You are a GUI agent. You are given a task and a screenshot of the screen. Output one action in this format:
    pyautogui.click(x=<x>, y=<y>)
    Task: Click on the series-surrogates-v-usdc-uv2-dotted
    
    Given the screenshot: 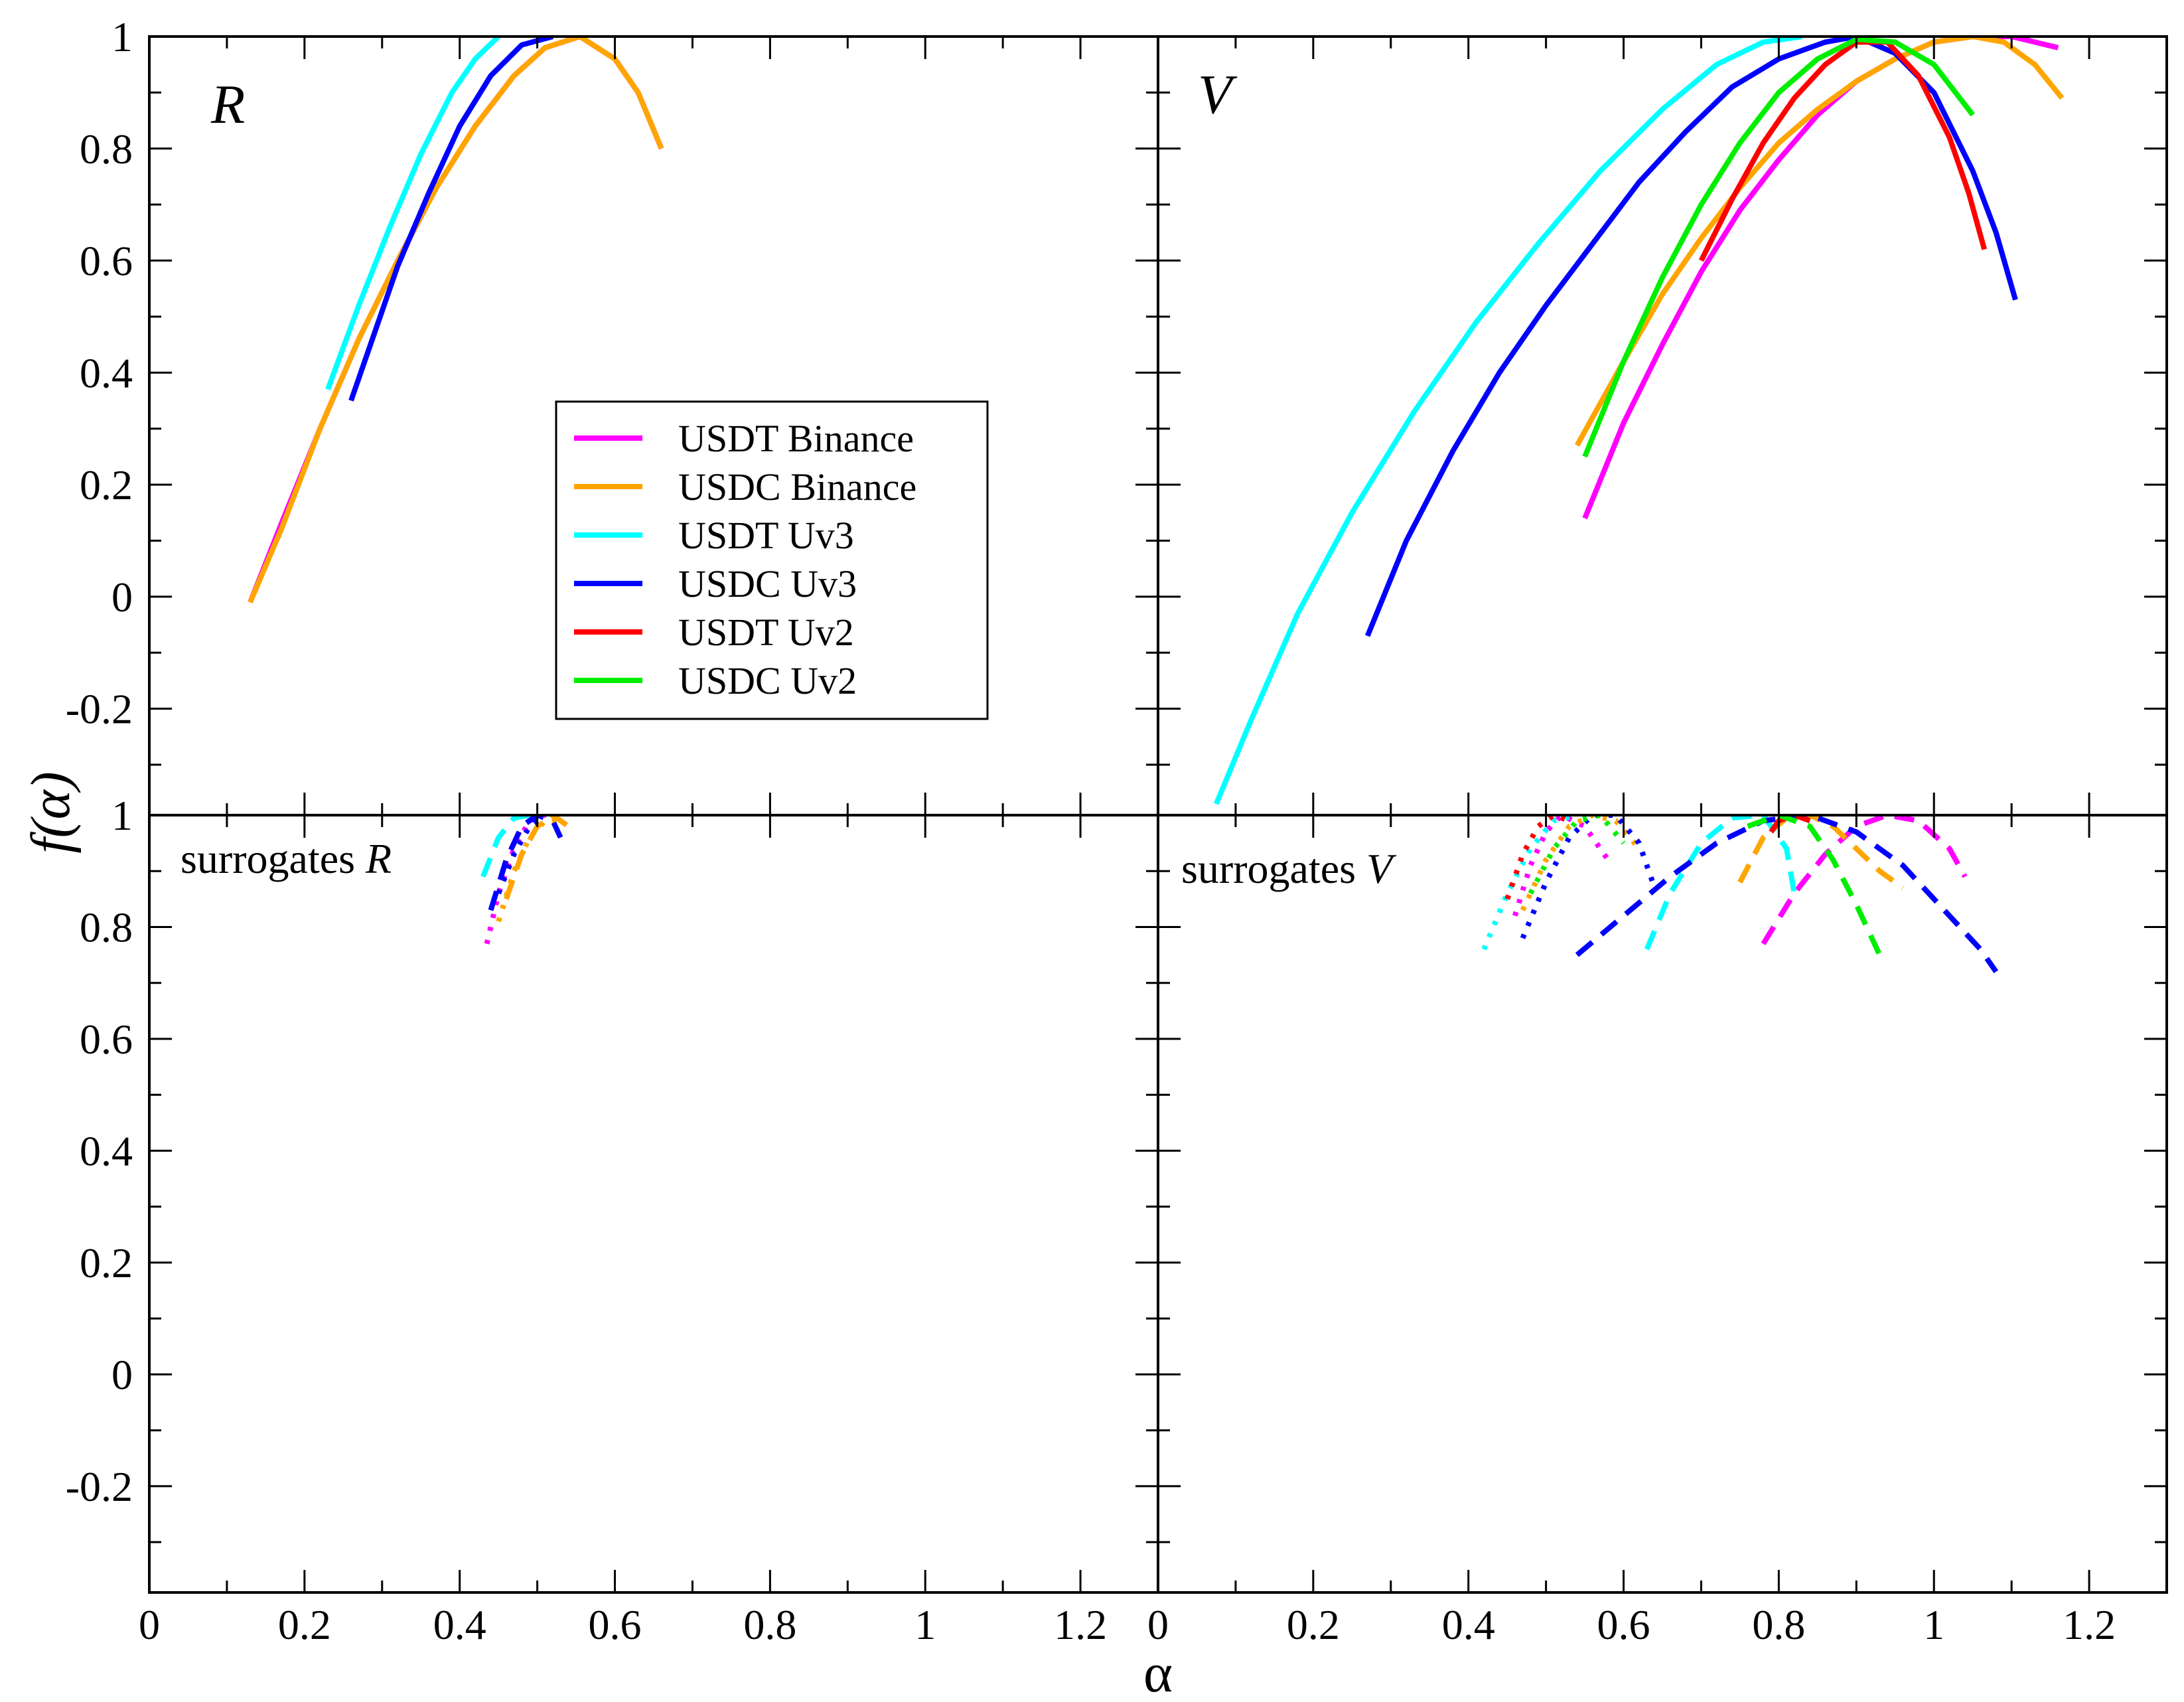 What is the action you would take?
    pyautogui.click(x=1577, y=855)
    